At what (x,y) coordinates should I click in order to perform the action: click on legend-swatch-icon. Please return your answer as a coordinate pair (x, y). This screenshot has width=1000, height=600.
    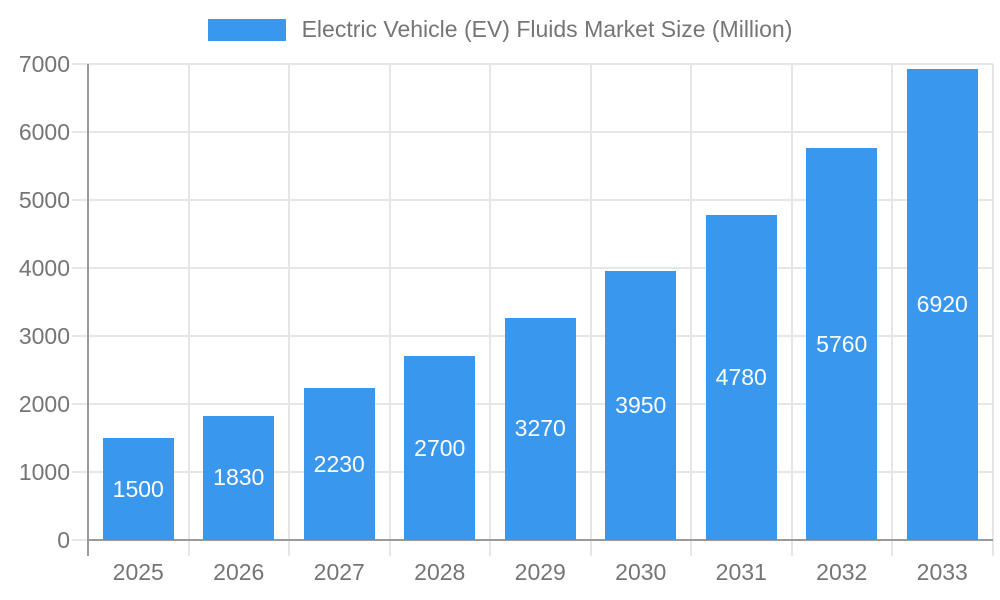
    Looking at the image, I should click on (246, 29).